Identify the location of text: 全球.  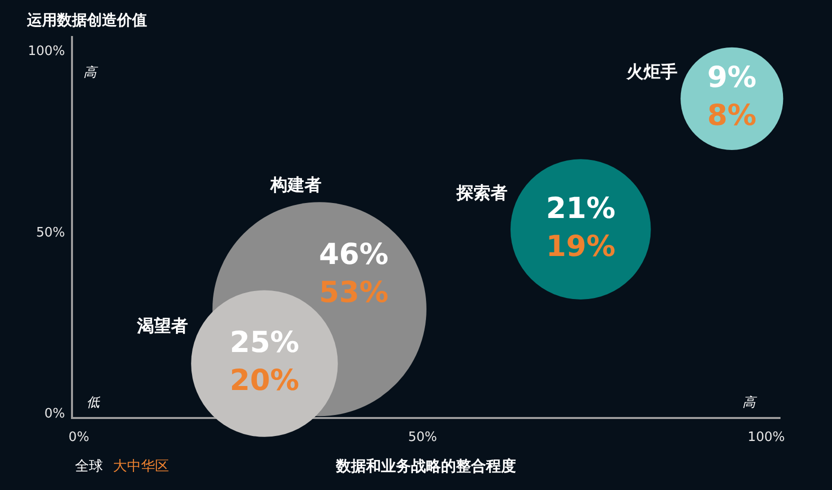
(89, 466).